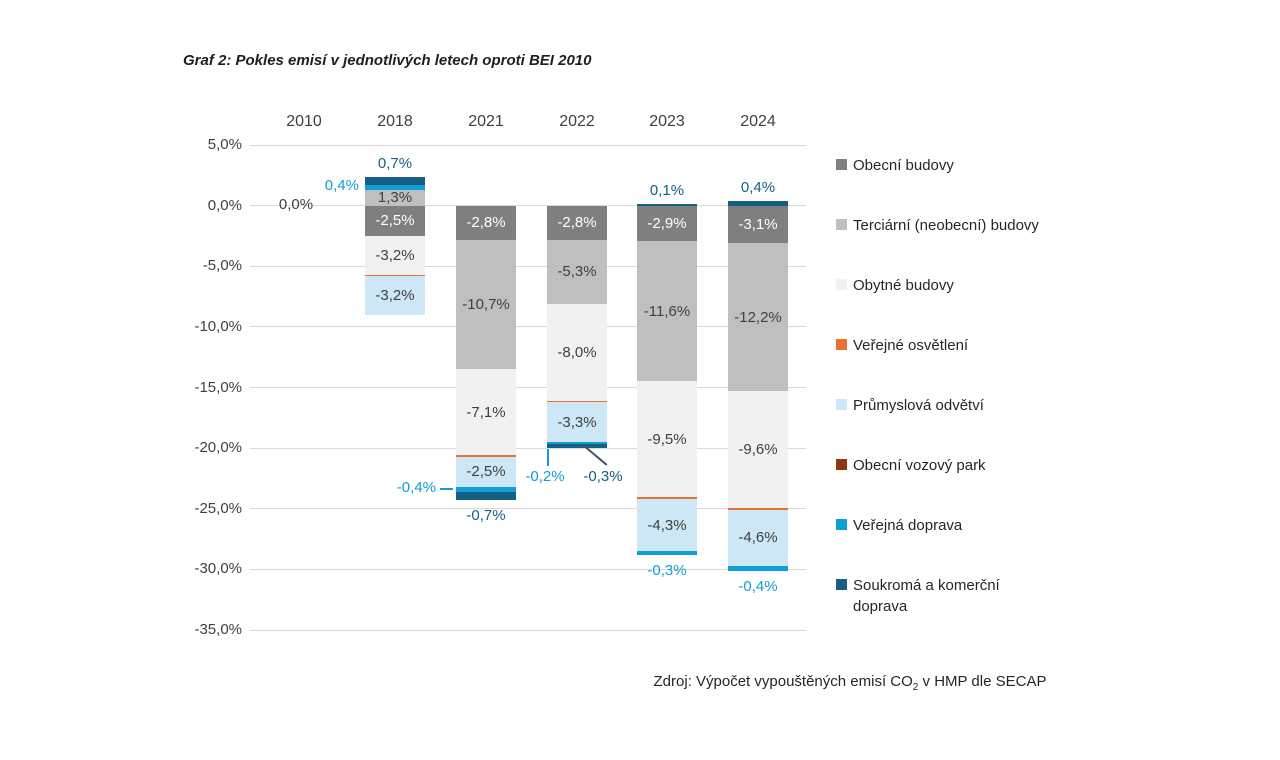  I want to click on bar-segment-obytne: -9,6%, so click(758, 449).